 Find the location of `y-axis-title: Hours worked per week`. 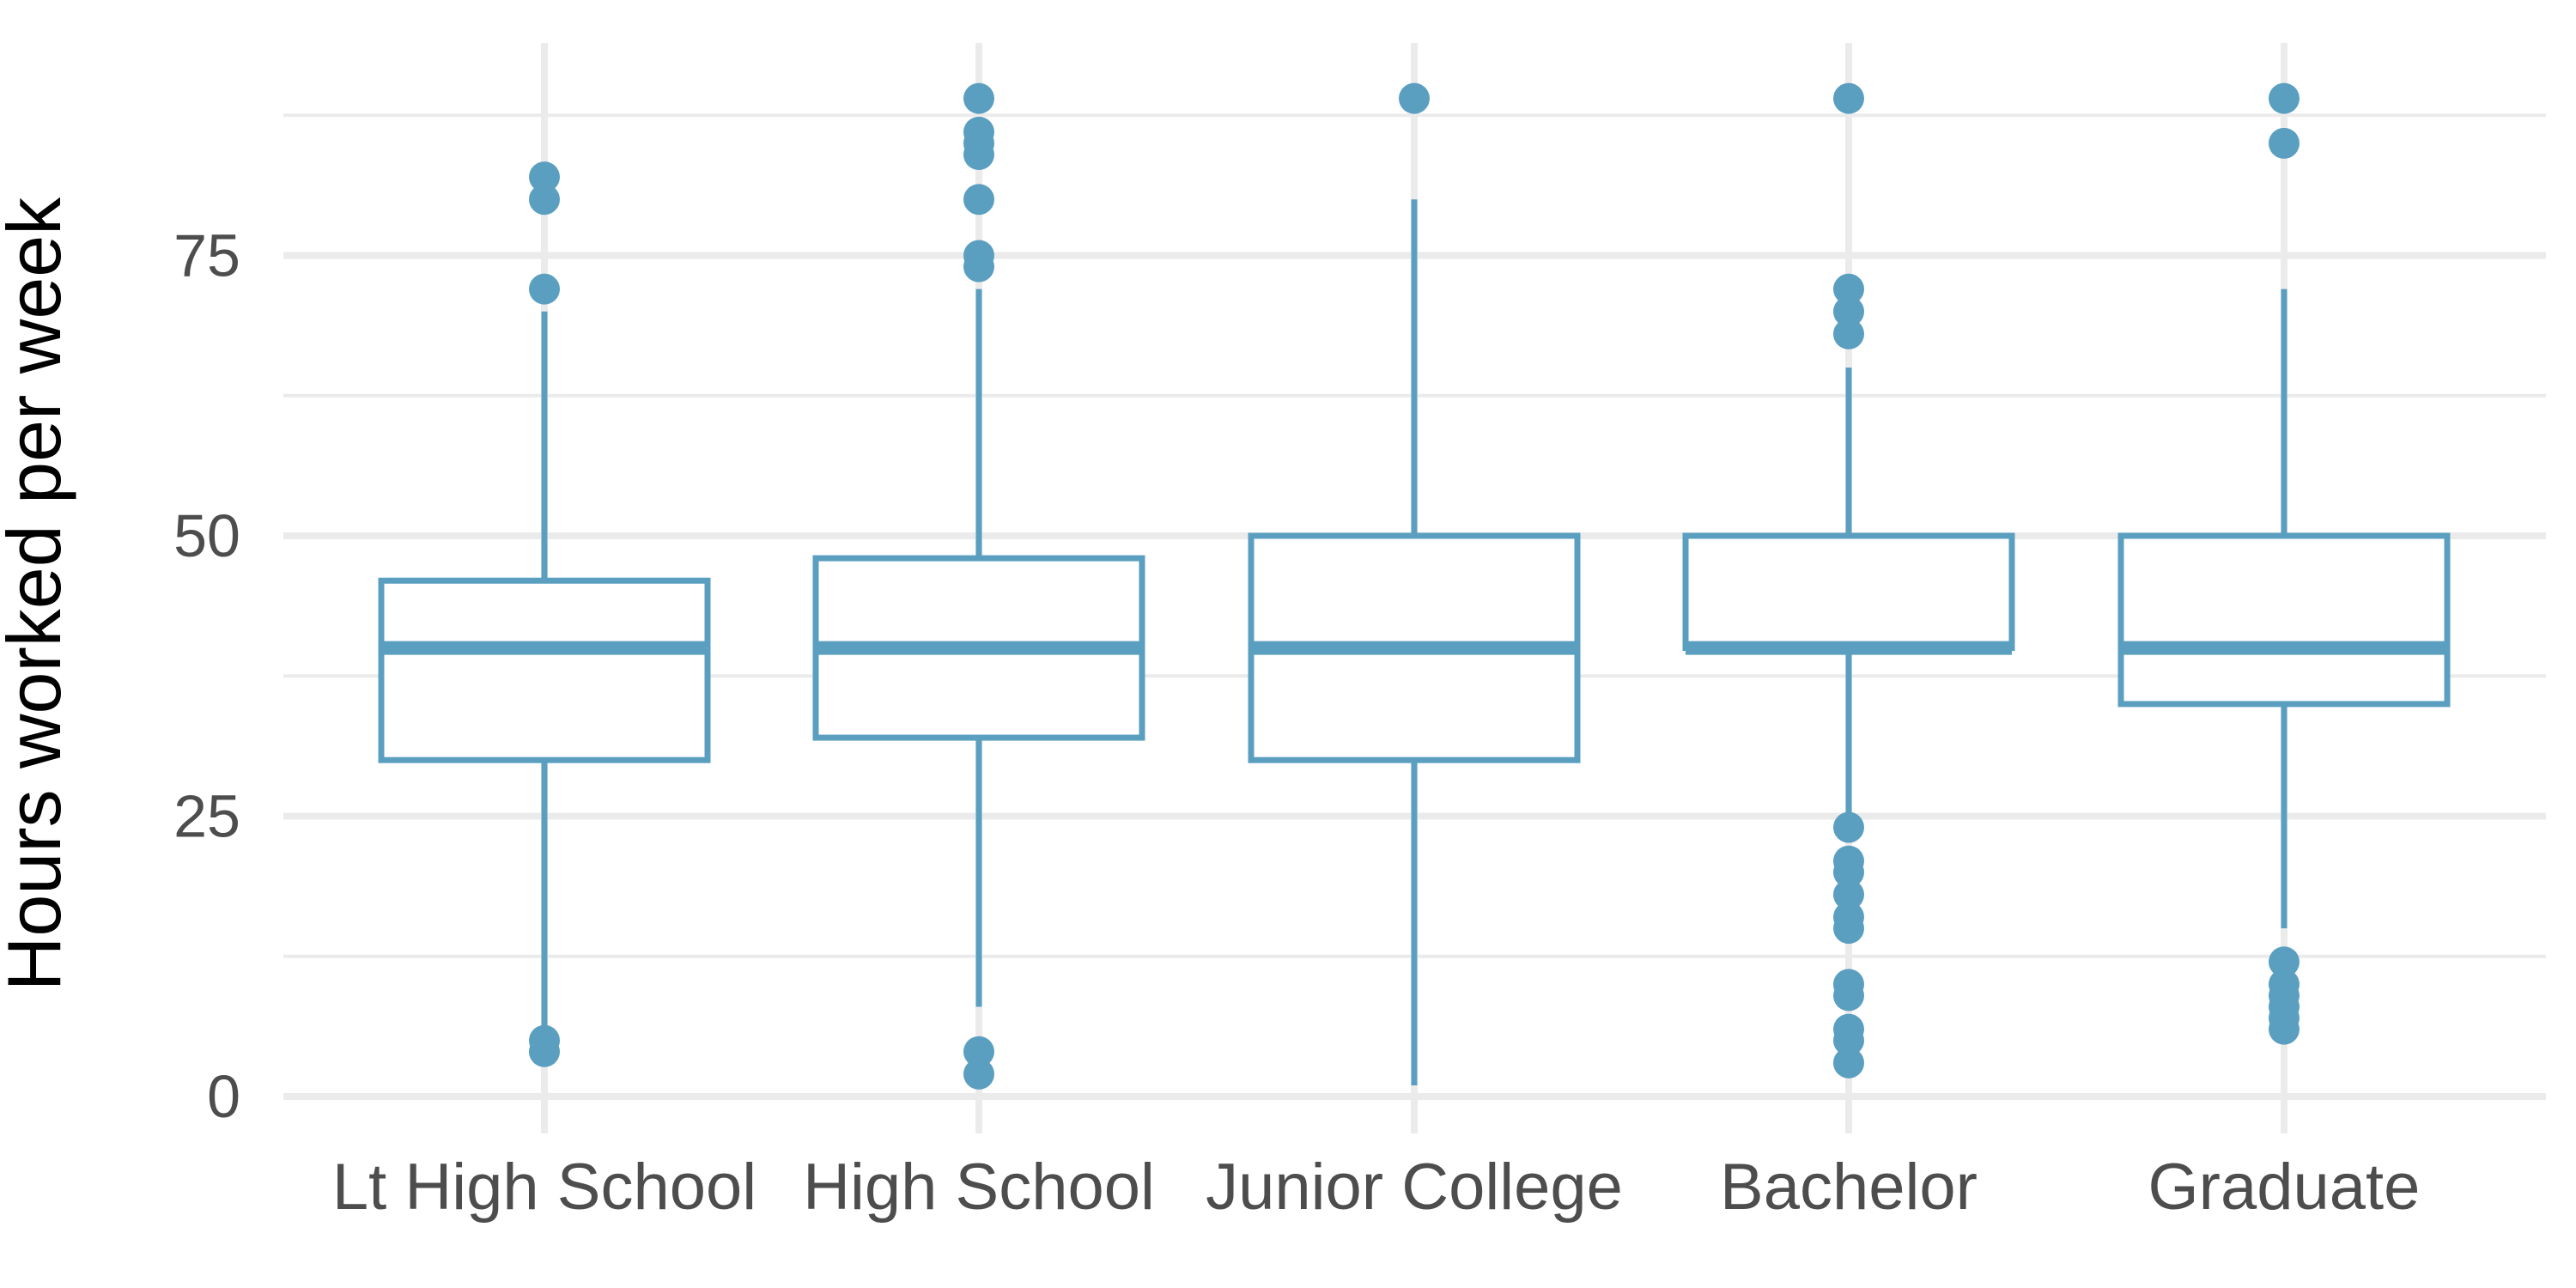

y-axis-title: Hours worked per week is located at coordinates (38, 594).